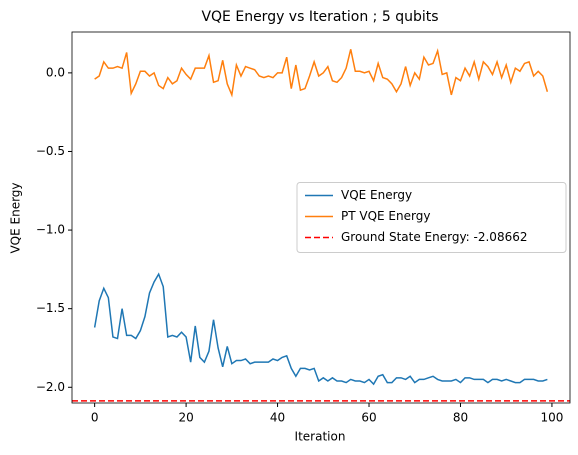  Describe the element at coordinates (376, 195) in the screenshot. I see `legend-label: VQE Energy` at that location.